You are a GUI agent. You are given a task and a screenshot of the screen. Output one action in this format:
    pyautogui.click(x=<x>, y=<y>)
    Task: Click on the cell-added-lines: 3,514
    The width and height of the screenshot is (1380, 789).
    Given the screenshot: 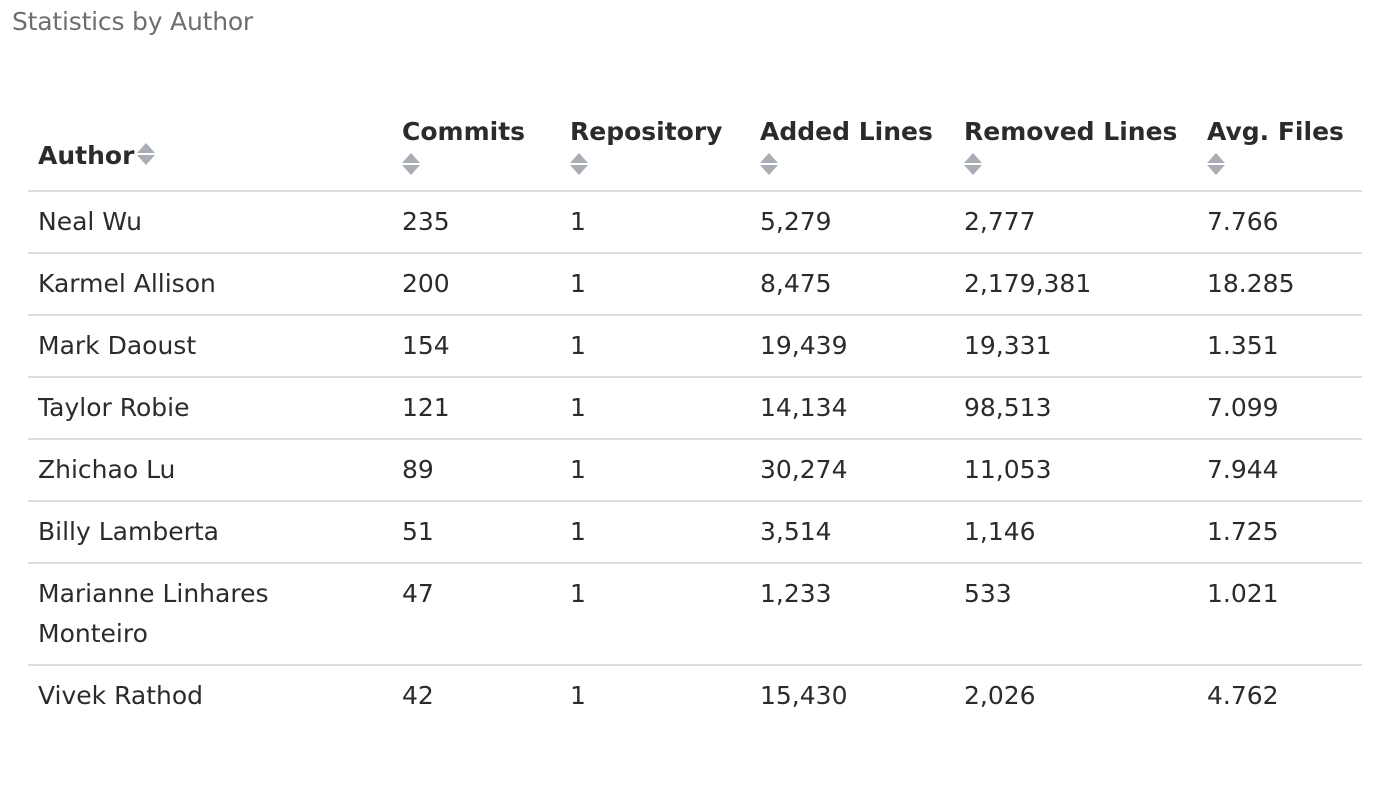 What is the action you would take?
    pyautogui.click(x=852, y=532)
    